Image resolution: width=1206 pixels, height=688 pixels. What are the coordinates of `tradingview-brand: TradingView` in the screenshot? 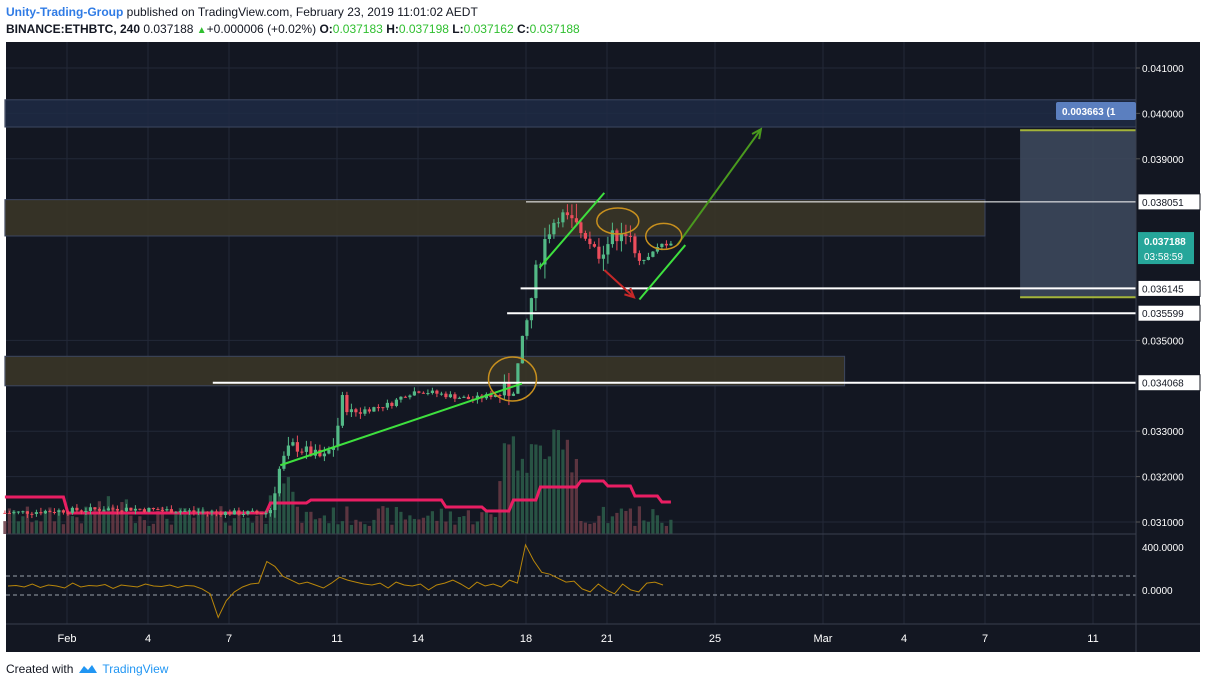 It's located at (135, 669).